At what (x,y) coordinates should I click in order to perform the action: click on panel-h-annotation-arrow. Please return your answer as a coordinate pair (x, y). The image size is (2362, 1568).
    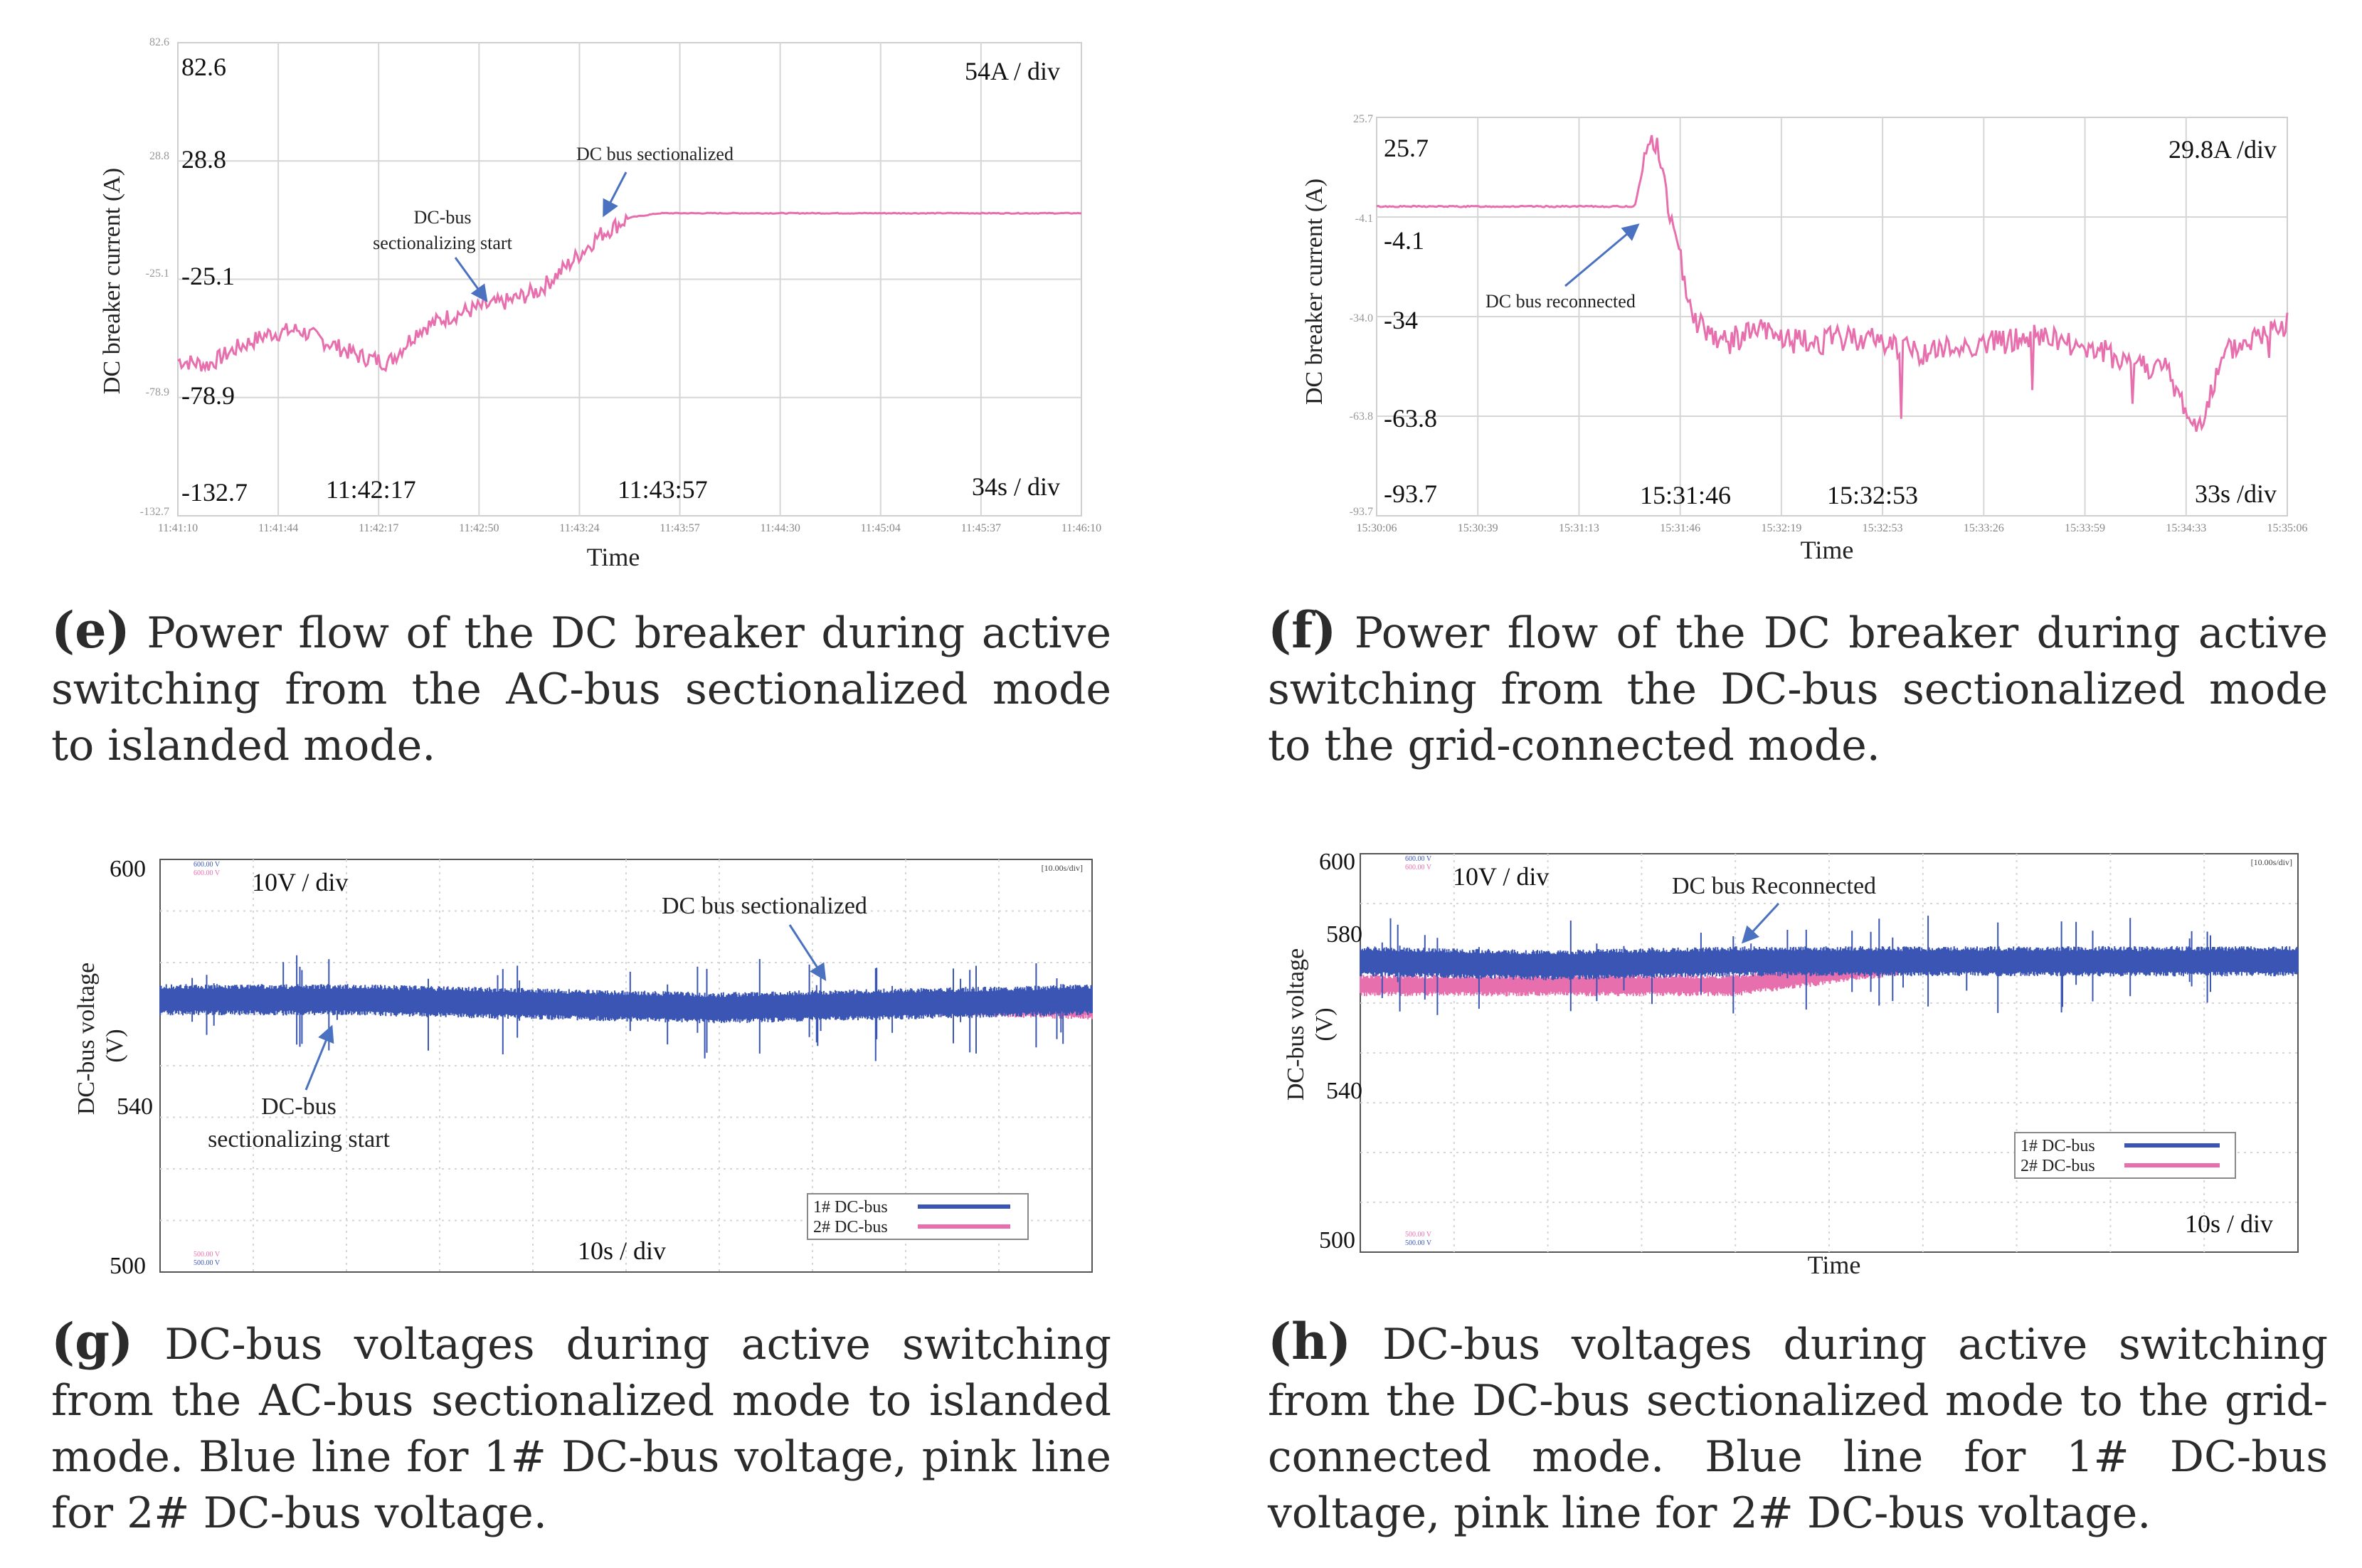
    Looking at the image, I should click on (1760, 923).